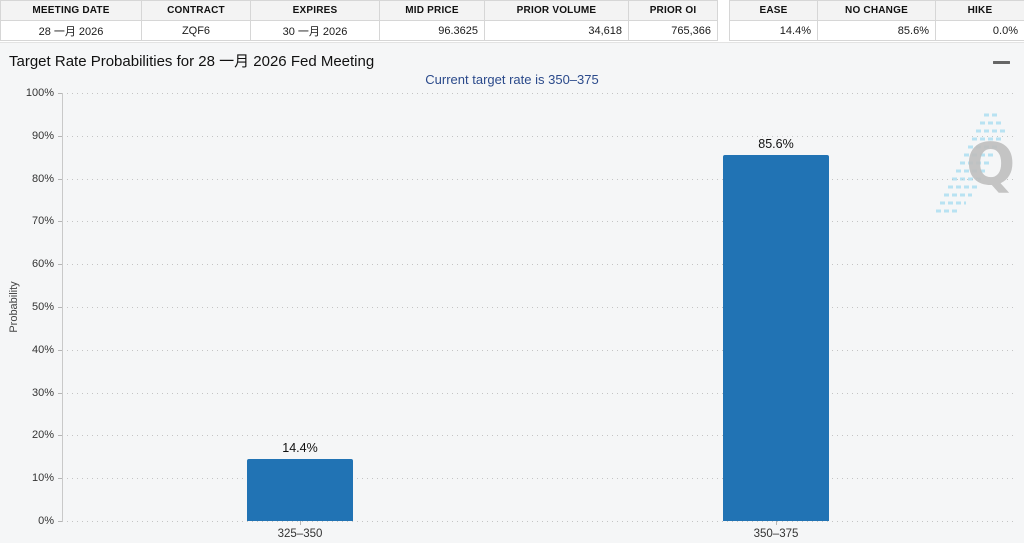 The image size is (1024, 544). I want to click on prior-oi-value: 765,366, so click(673, 31).